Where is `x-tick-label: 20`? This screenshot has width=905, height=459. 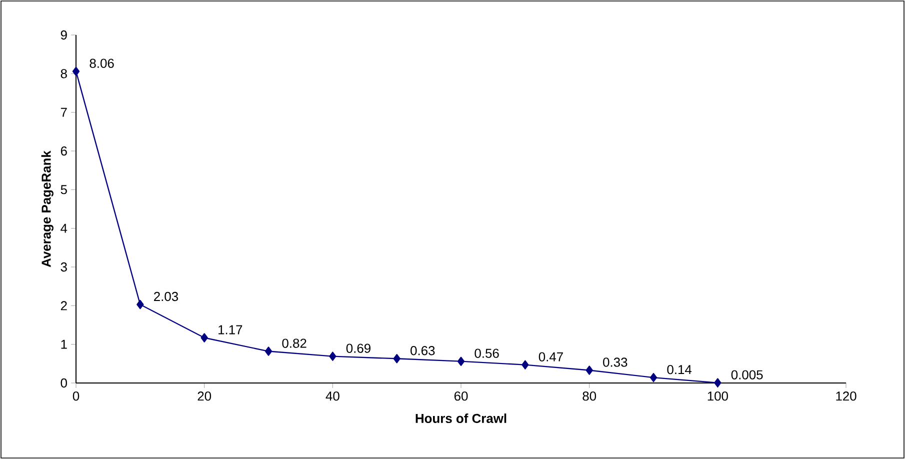 x-tick-label: 20 is located at coordinates (205, 396).